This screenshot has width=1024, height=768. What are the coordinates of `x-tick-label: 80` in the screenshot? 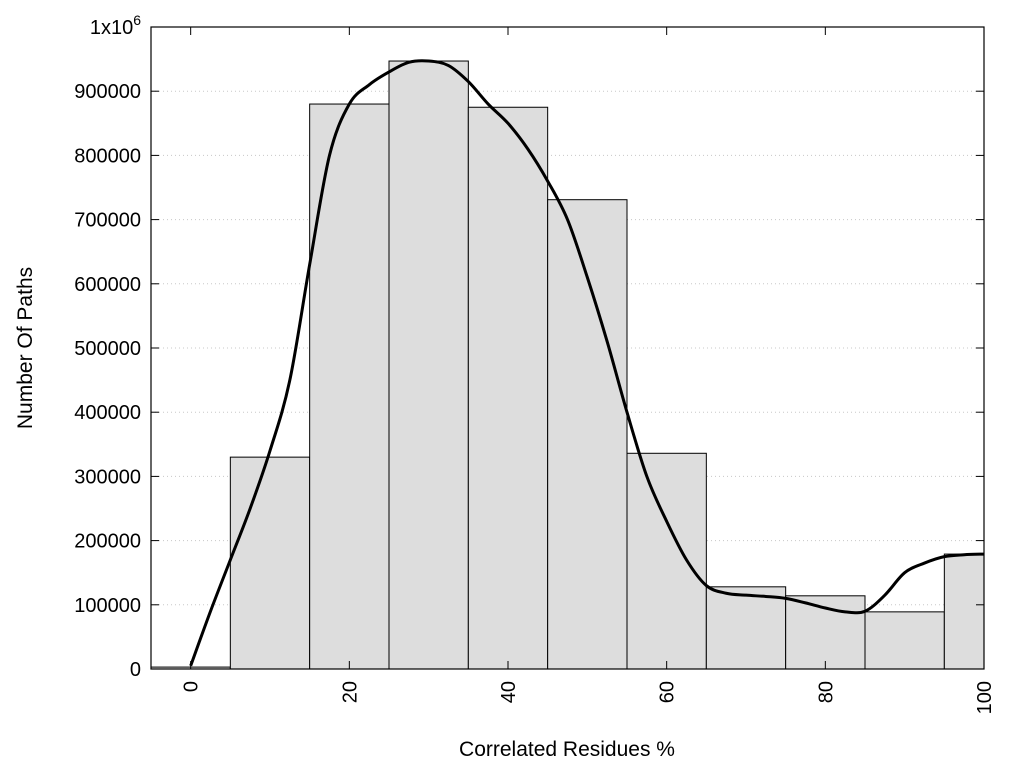 It's located at (826, 692).